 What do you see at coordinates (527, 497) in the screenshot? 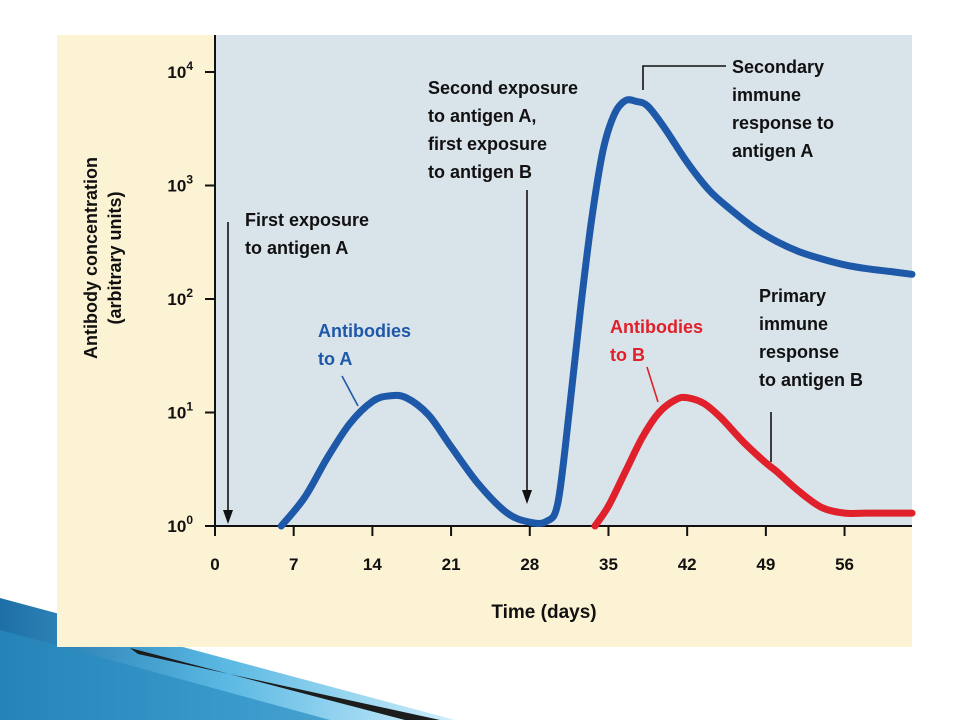
I see `second-exposure-arrowhead` at bounding box center [527, 497].